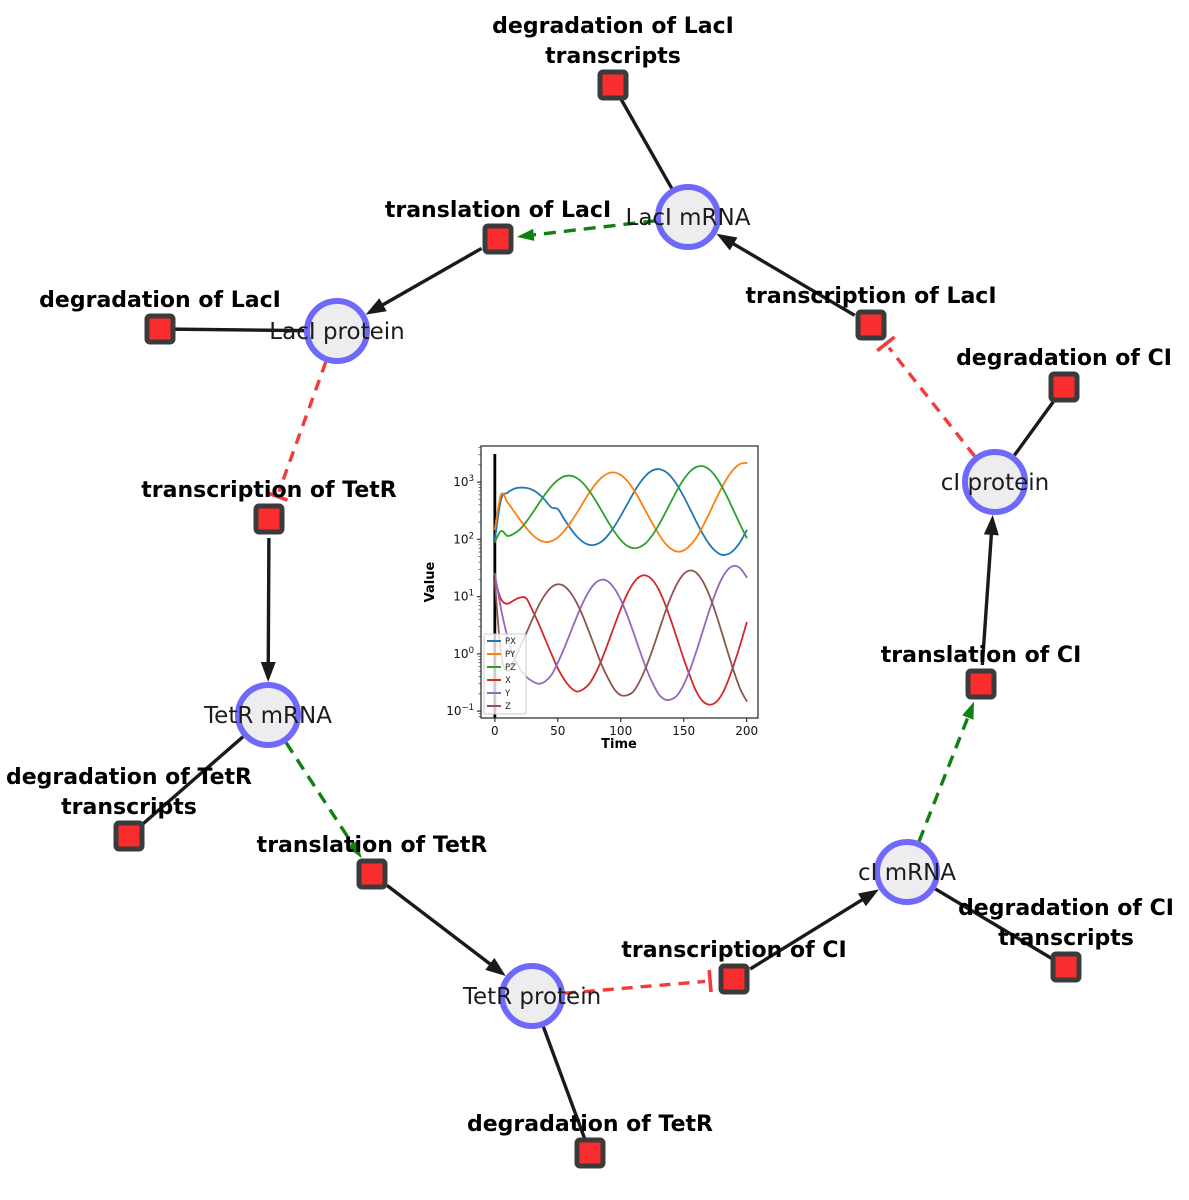  I want to click on species-label: LacI mRNA, so click(688, 218).